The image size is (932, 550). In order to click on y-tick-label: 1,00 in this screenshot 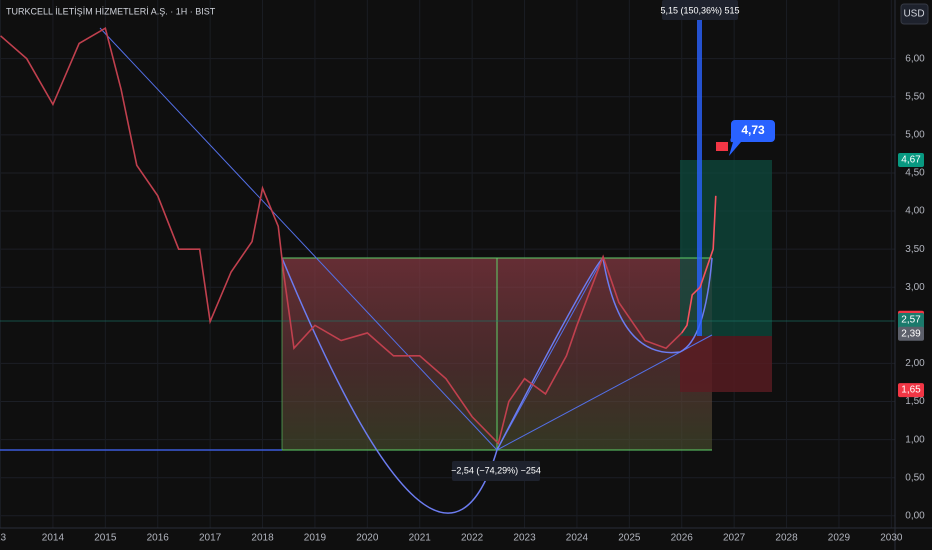, I will do `click(915, 439)`.